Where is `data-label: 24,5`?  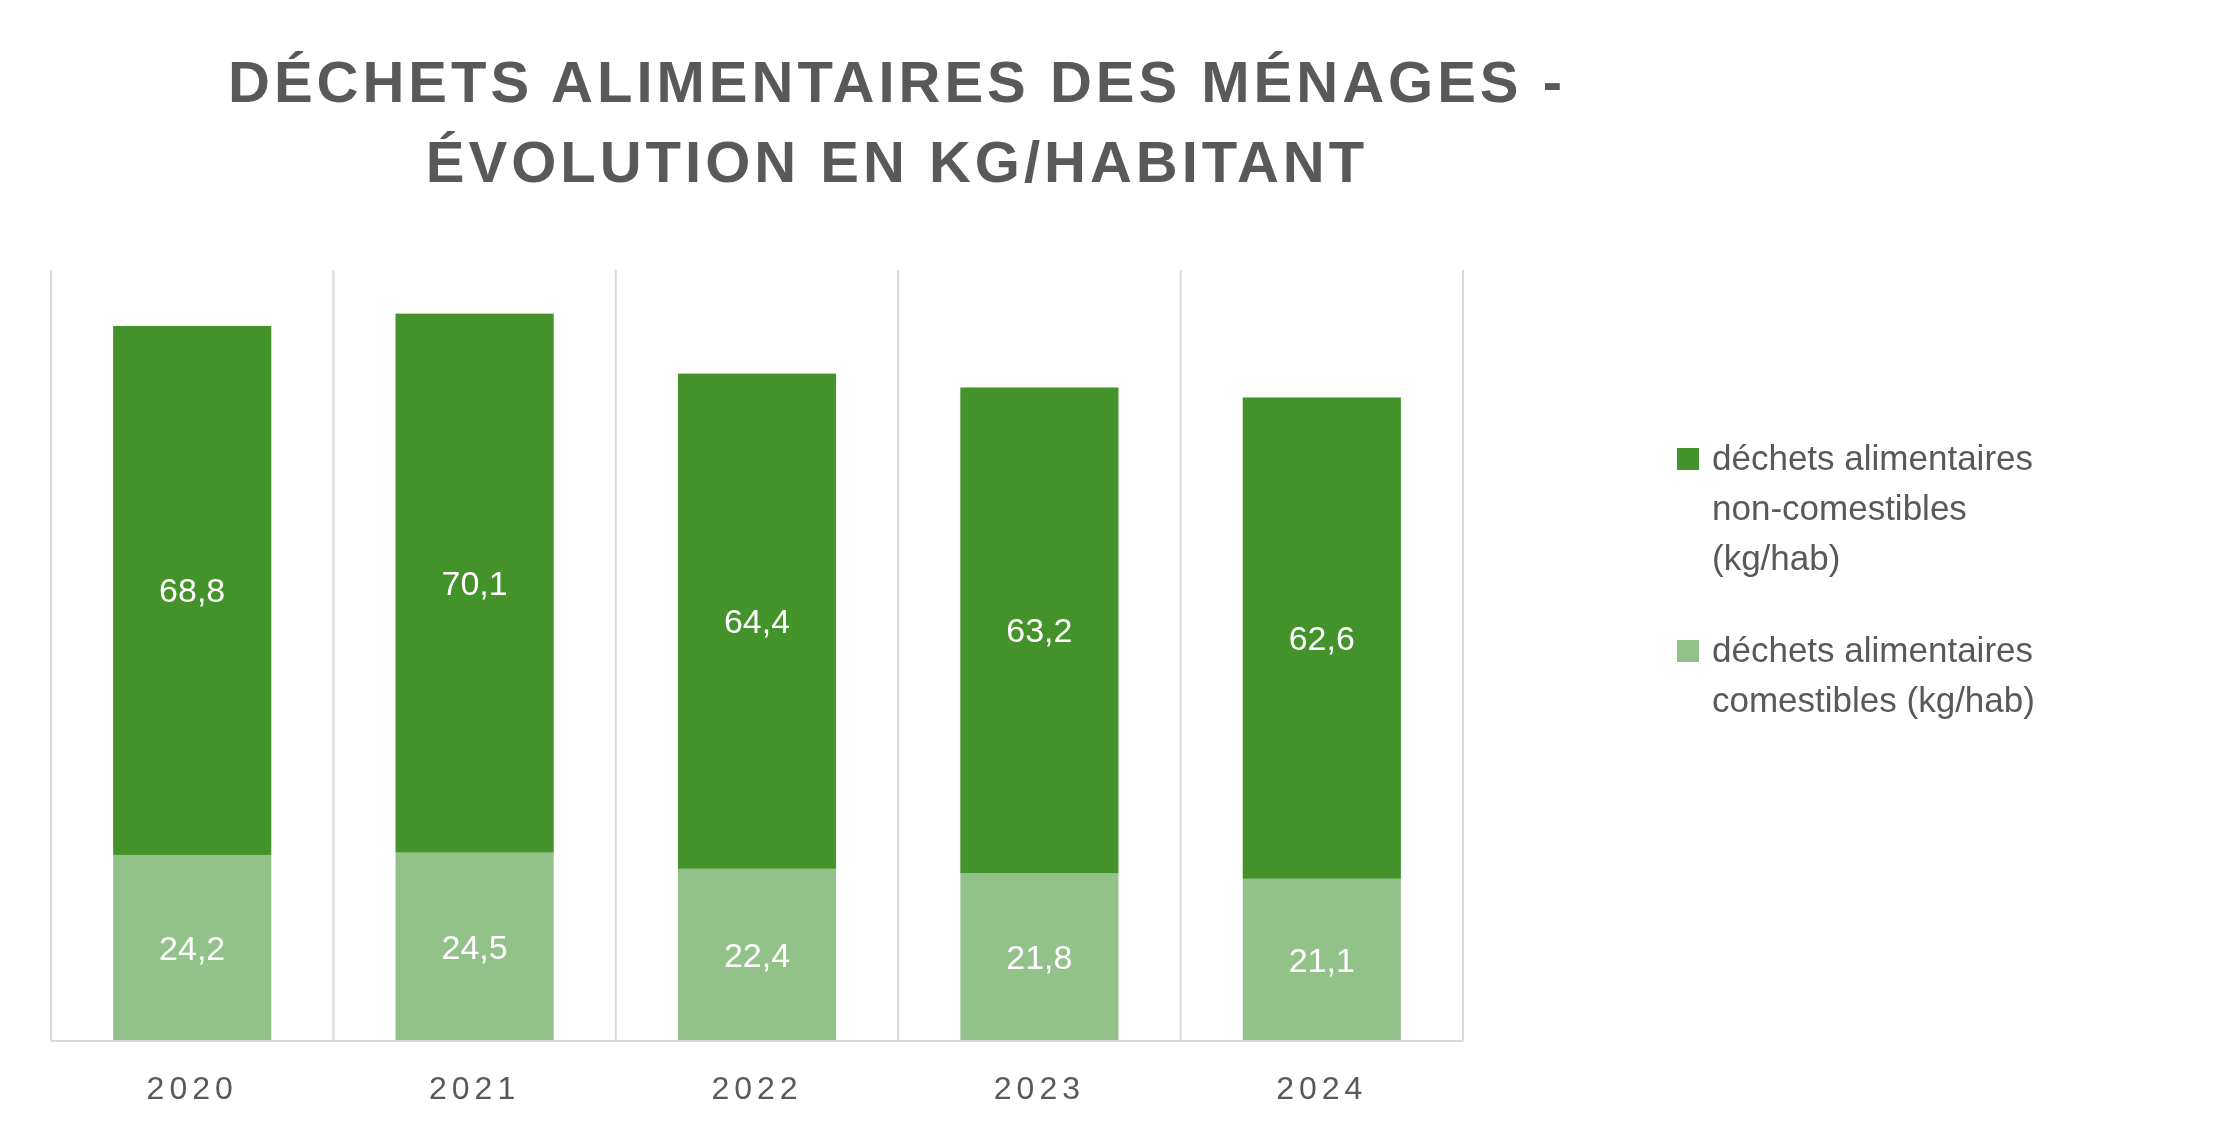 data-label: 24,5 is located at coordinates (474, 946).